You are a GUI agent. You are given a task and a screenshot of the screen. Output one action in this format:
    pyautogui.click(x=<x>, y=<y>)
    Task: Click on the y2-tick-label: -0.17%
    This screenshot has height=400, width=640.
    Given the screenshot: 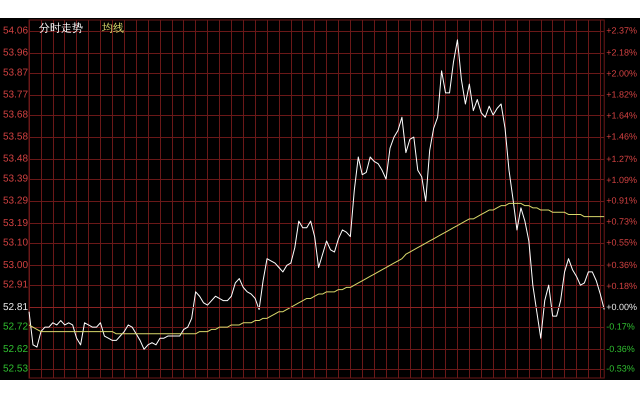 What is the action you would take?
    pyautogui.click(x=620, y=327)
    